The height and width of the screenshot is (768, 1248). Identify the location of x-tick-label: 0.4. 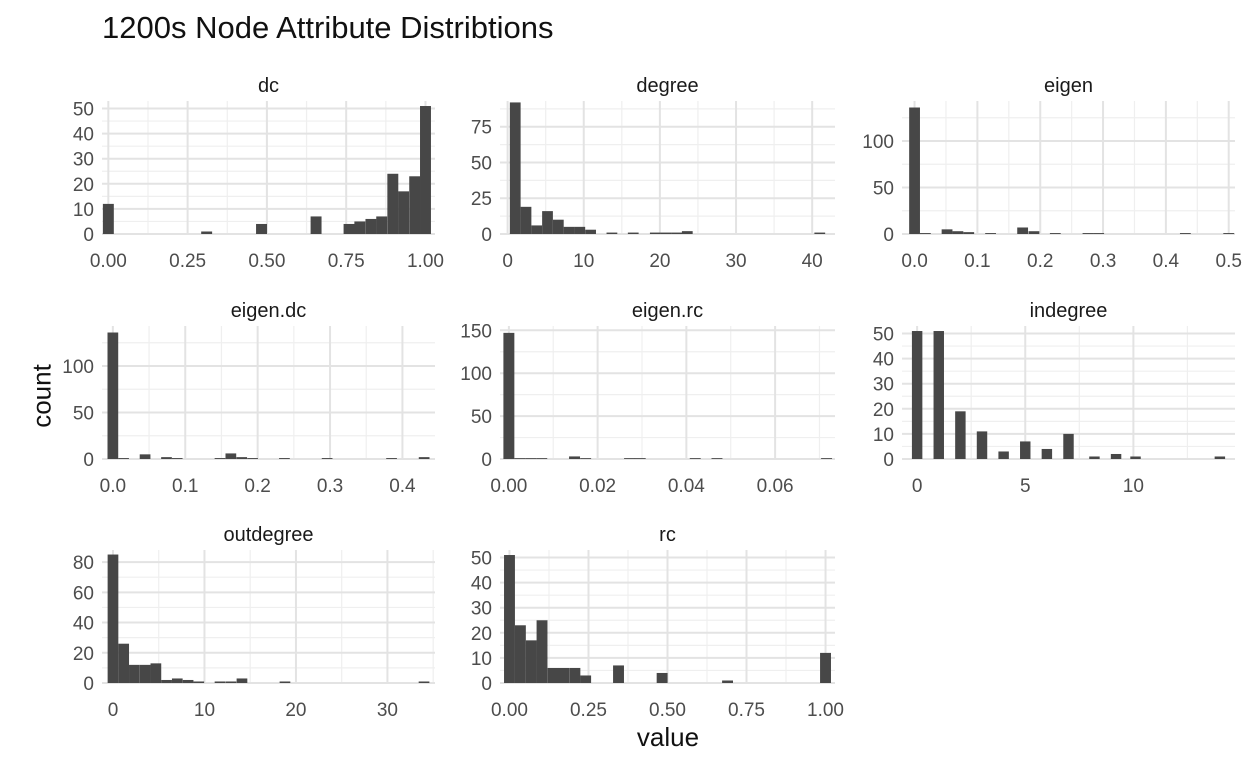
(402, 486).